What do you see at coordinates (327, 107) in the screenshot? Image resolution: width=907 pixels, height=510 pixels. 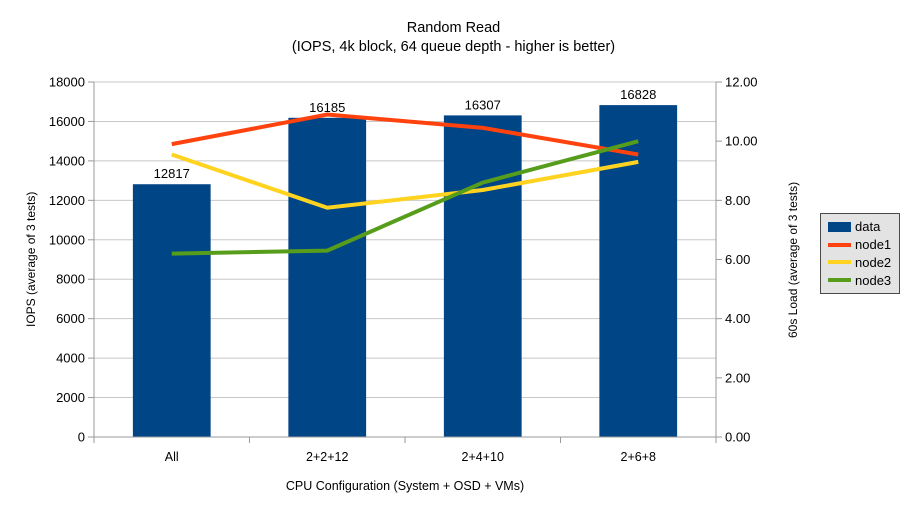 I see `bar-label: 16185` at bounding box center [327, 107].